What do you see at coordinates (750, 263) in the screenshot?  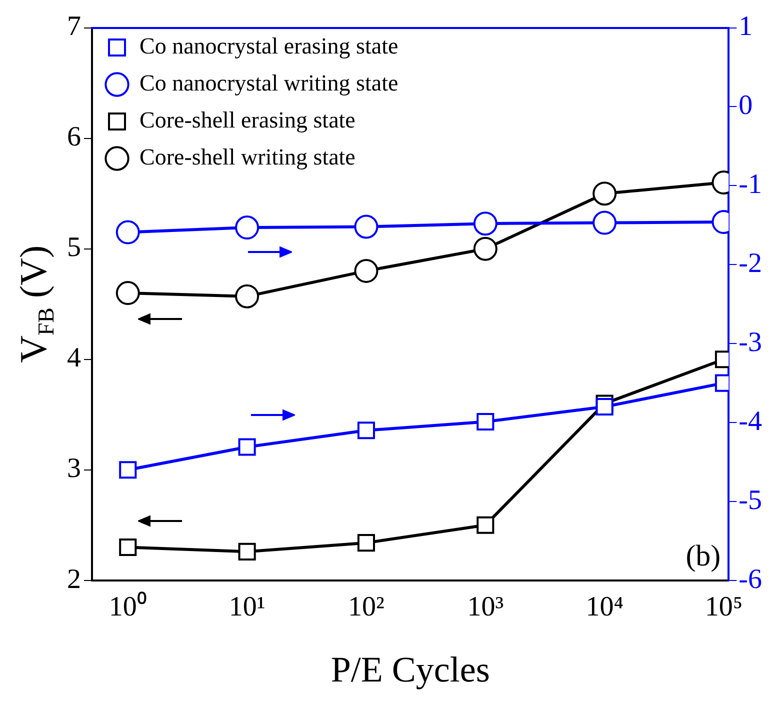 I see `y2-tick-label: -2` at bounding box center [750, 263].